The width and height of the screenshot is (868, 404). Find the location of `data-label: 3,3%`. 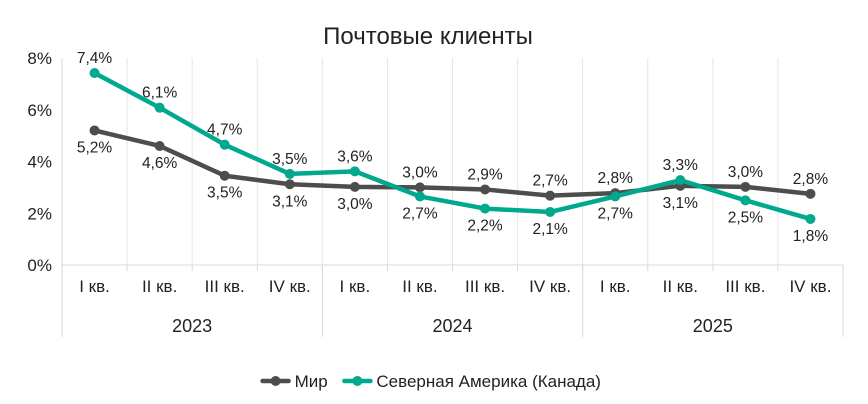

data-label: 3,3% is located at coordinates (681, 165).